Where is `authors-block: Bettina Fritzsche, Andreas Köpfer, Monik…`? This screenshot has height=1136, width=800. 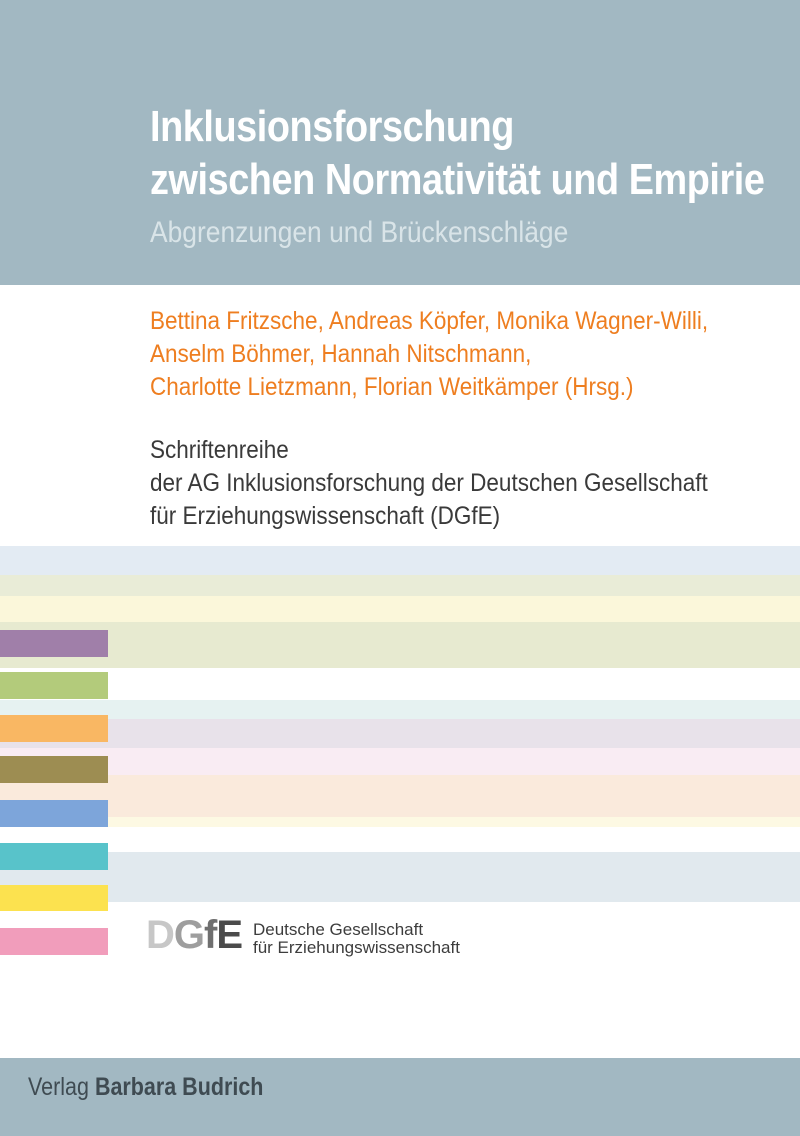 authors-block: Bettina Fritzsche, Andreas Köpfer, Monik… is located at coordinates (460, 354).